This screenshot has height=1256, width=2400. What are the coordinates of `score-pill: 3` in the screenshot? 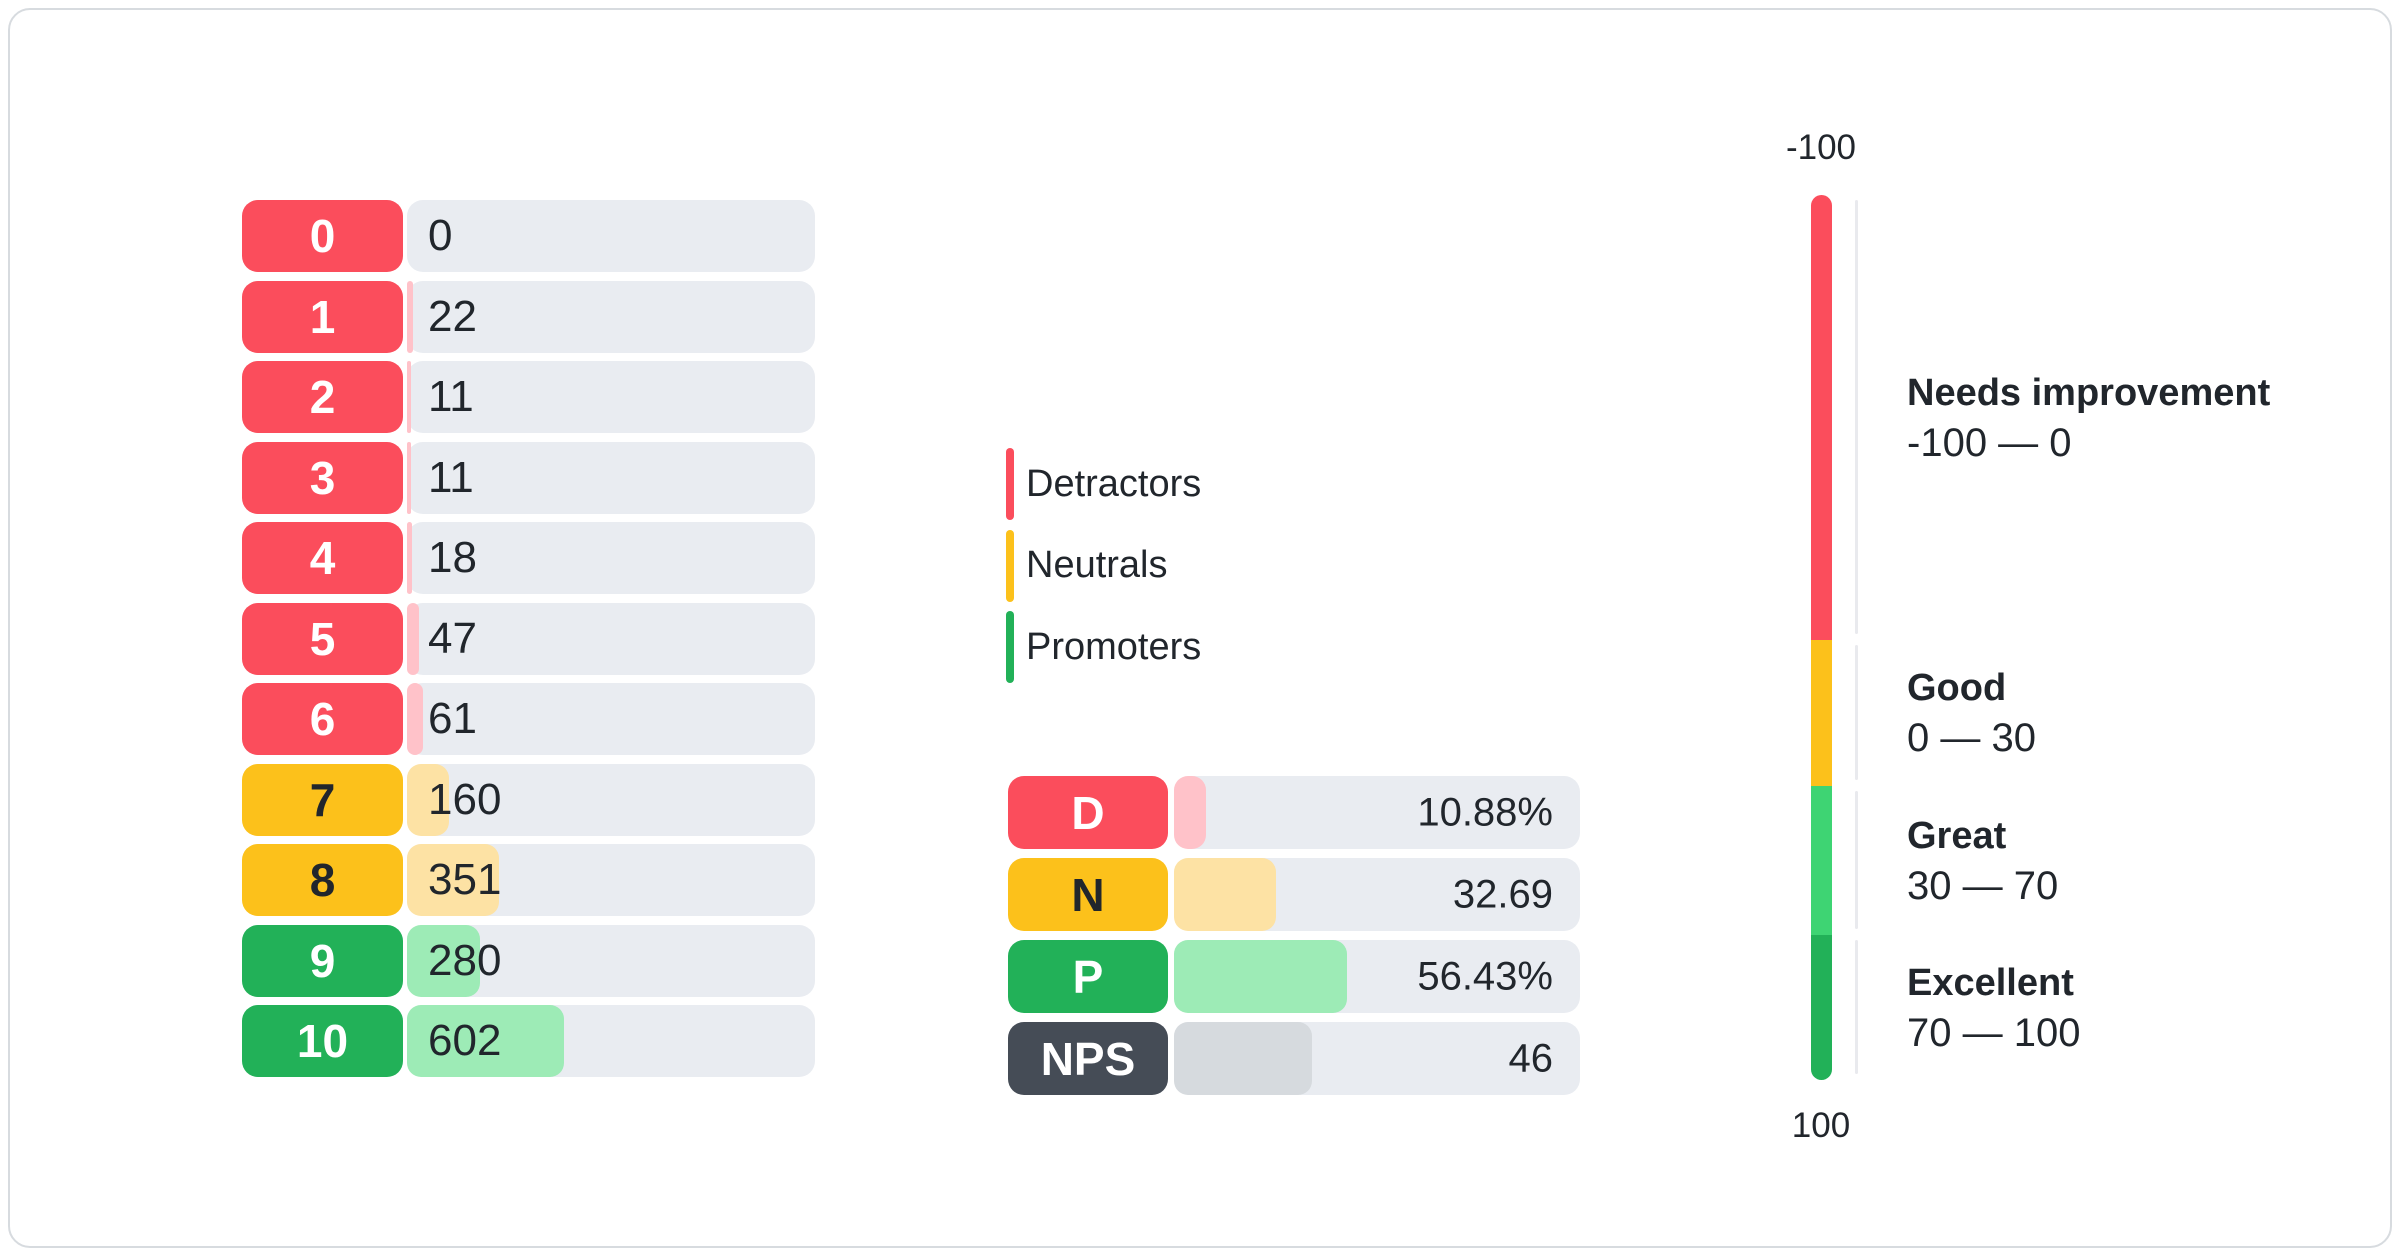 It's located at (322, 477).